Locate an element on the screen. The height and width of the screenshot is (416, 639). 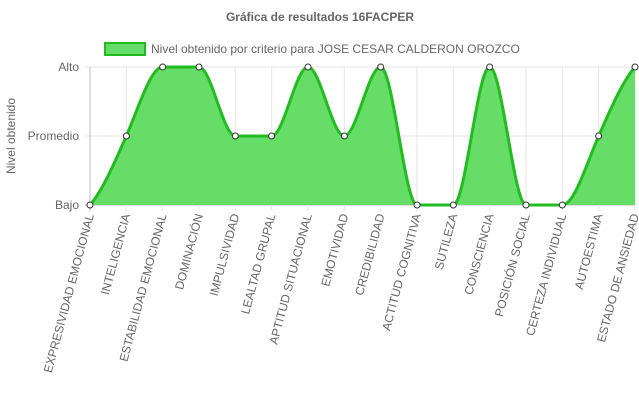
x-tick-label: ACTITUD COGNITIVA is located at coordinates (401, 272).